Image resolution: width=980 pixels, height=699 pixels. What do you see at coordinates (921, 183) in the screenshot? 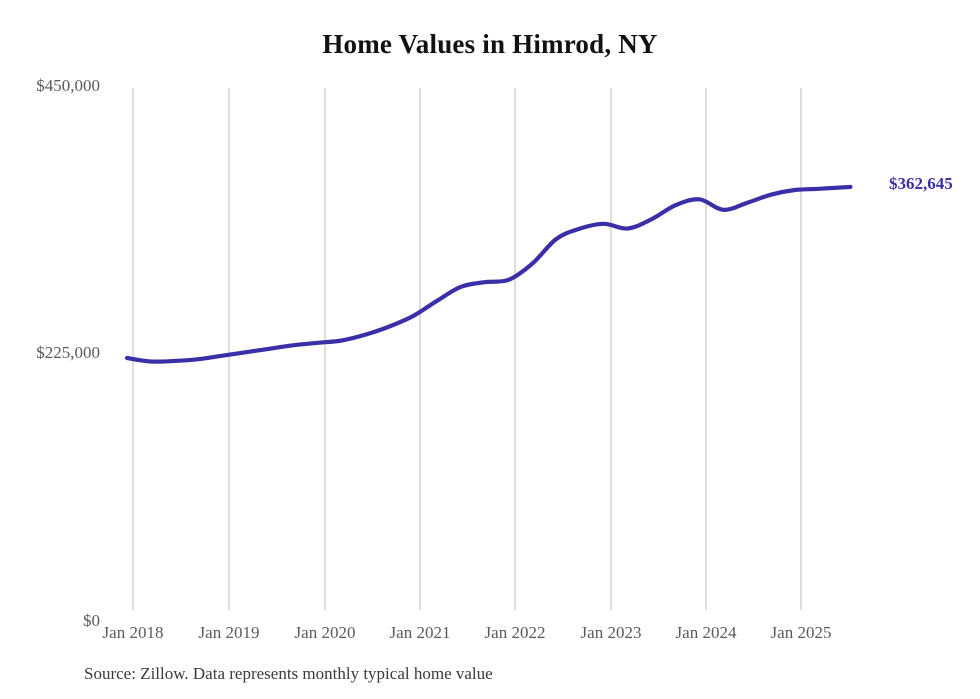
I see `end-value-annotation: $362,645` at bounding box center [921, 183].